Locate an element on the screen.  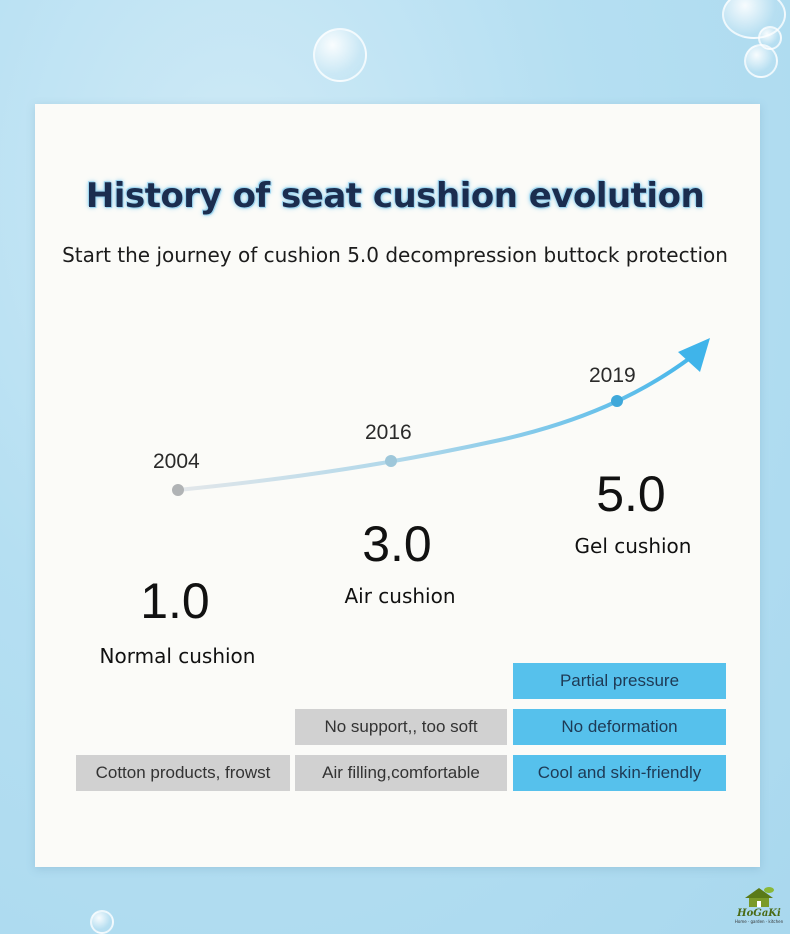
timeline-dot-2004 is located at coordinates (178, 490).